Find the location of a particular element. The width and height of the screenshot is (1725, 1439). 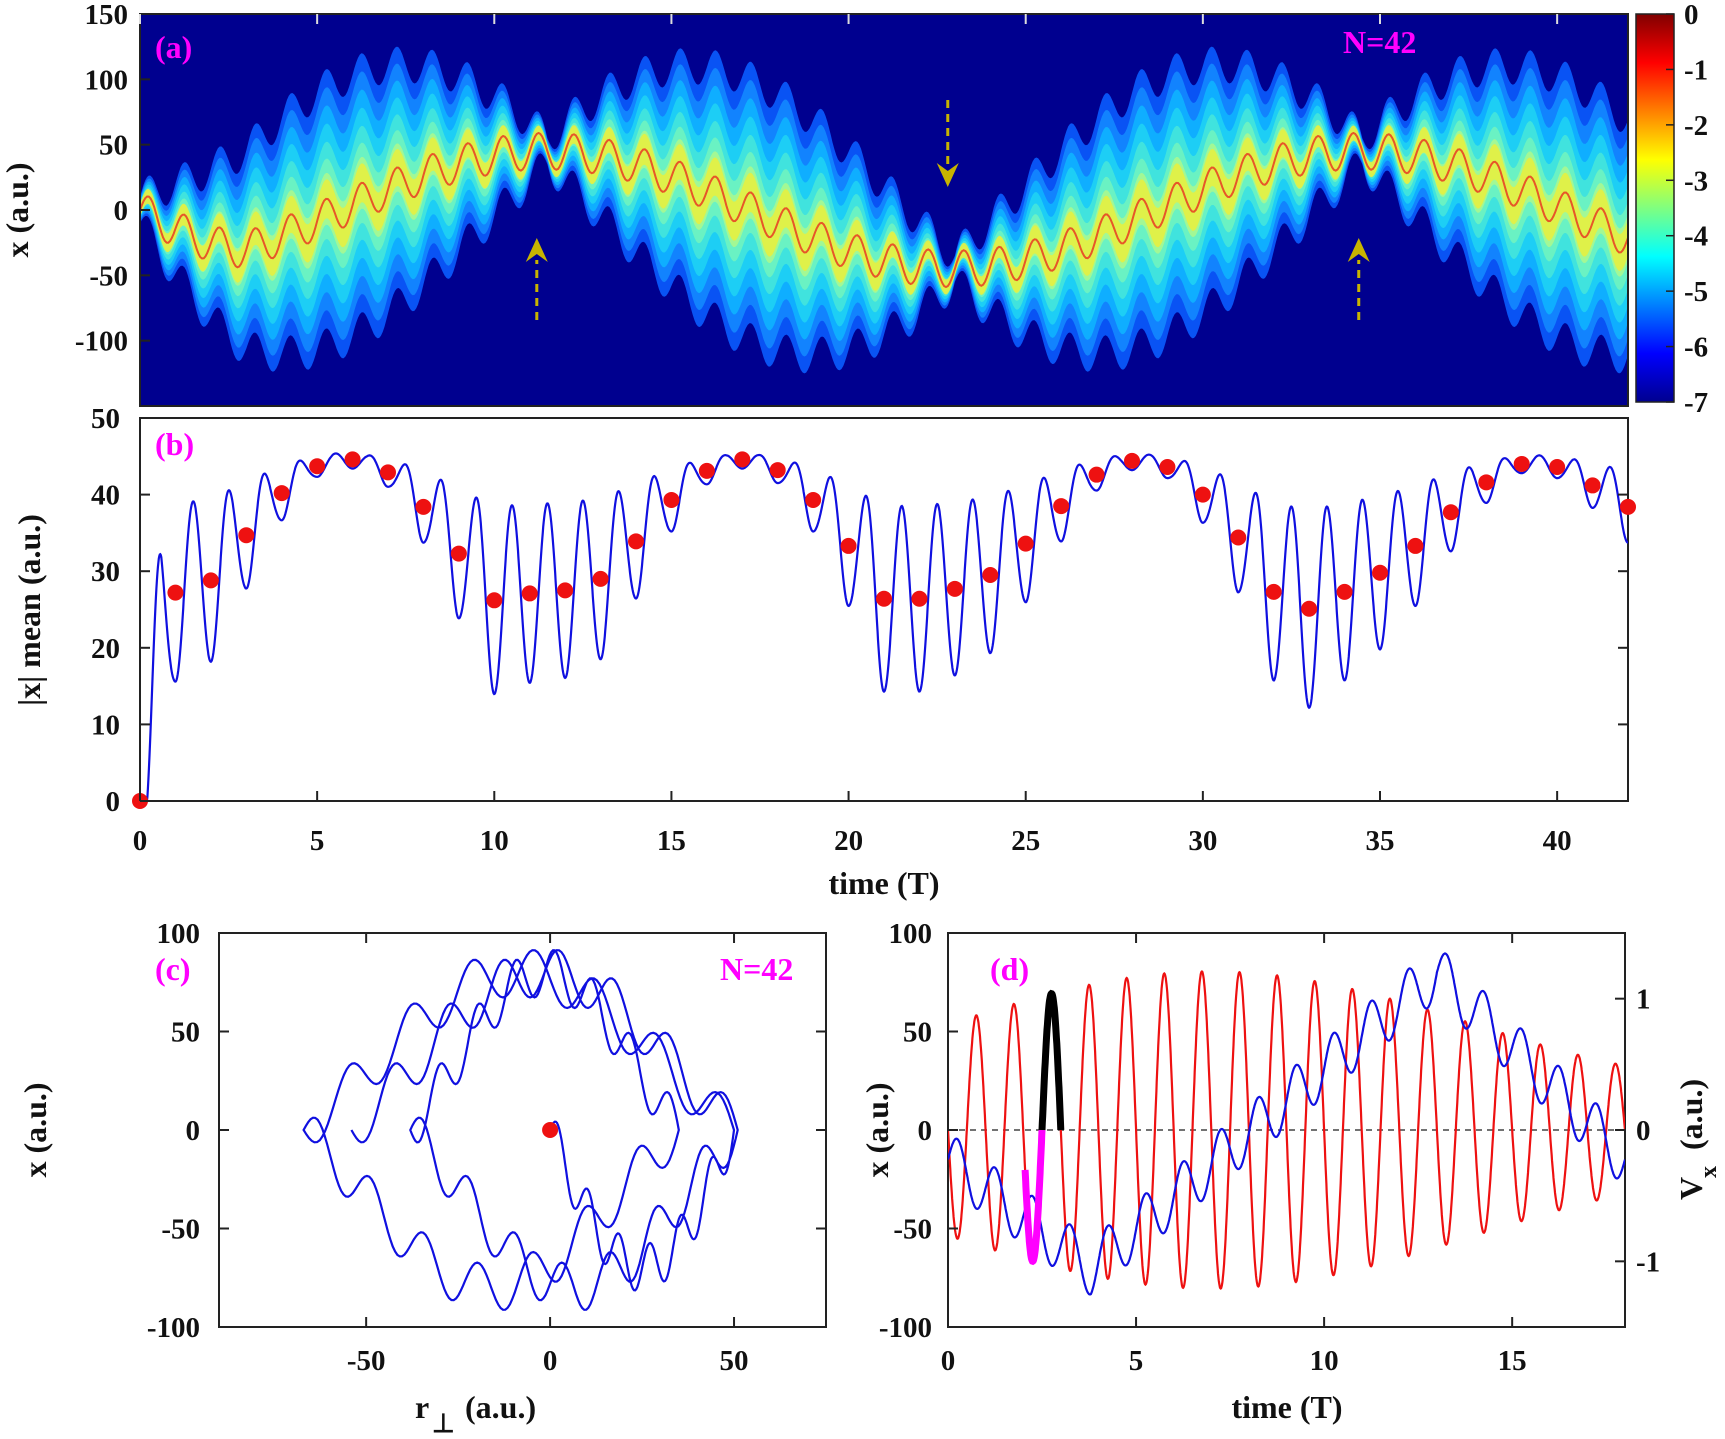

panel-d-highlight-black is located at coordinates (1051, 1060).